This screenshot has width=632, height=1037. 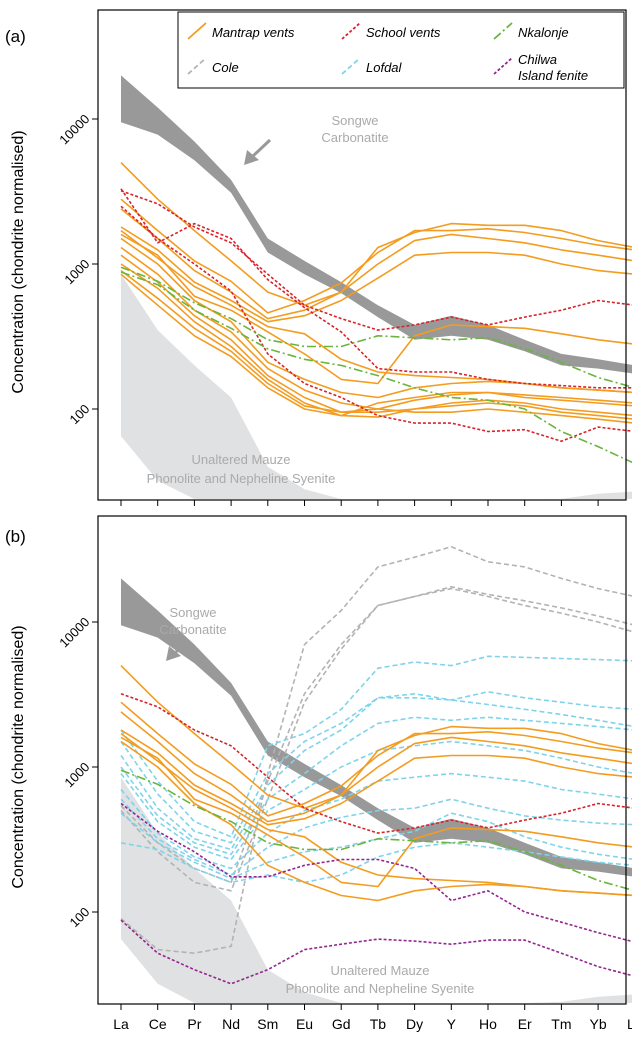 What do you see at coordinates (452, 1024) in the screenshot?
I see `x-tick-label-Y: Y` at bounding box center [452, 1024].